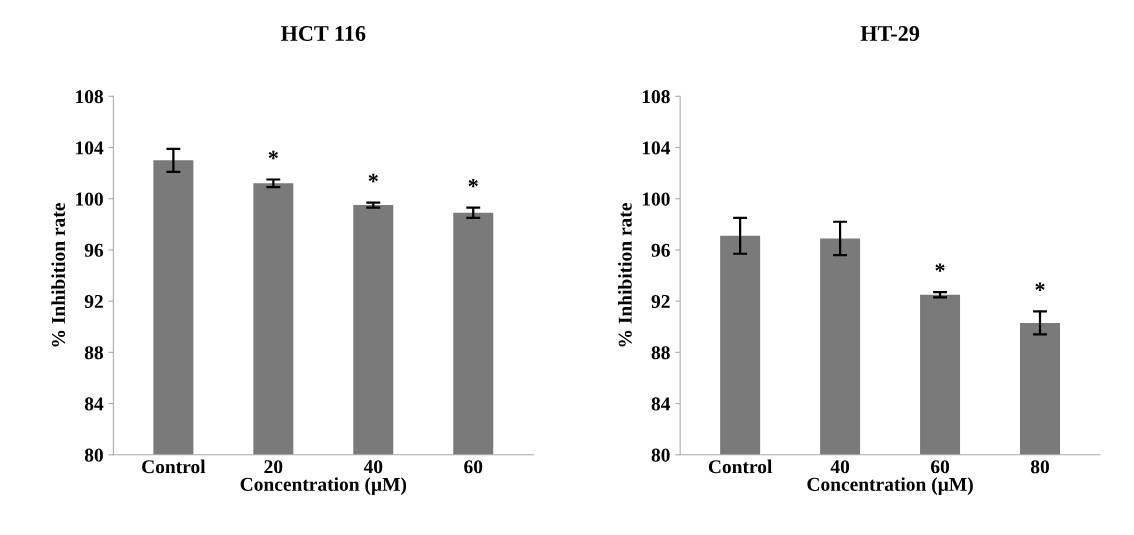  What do you see at coordinates (1039, 467) in the screenshot?
I see `x-tick-label: 80` at bounding box center [1039, 467].